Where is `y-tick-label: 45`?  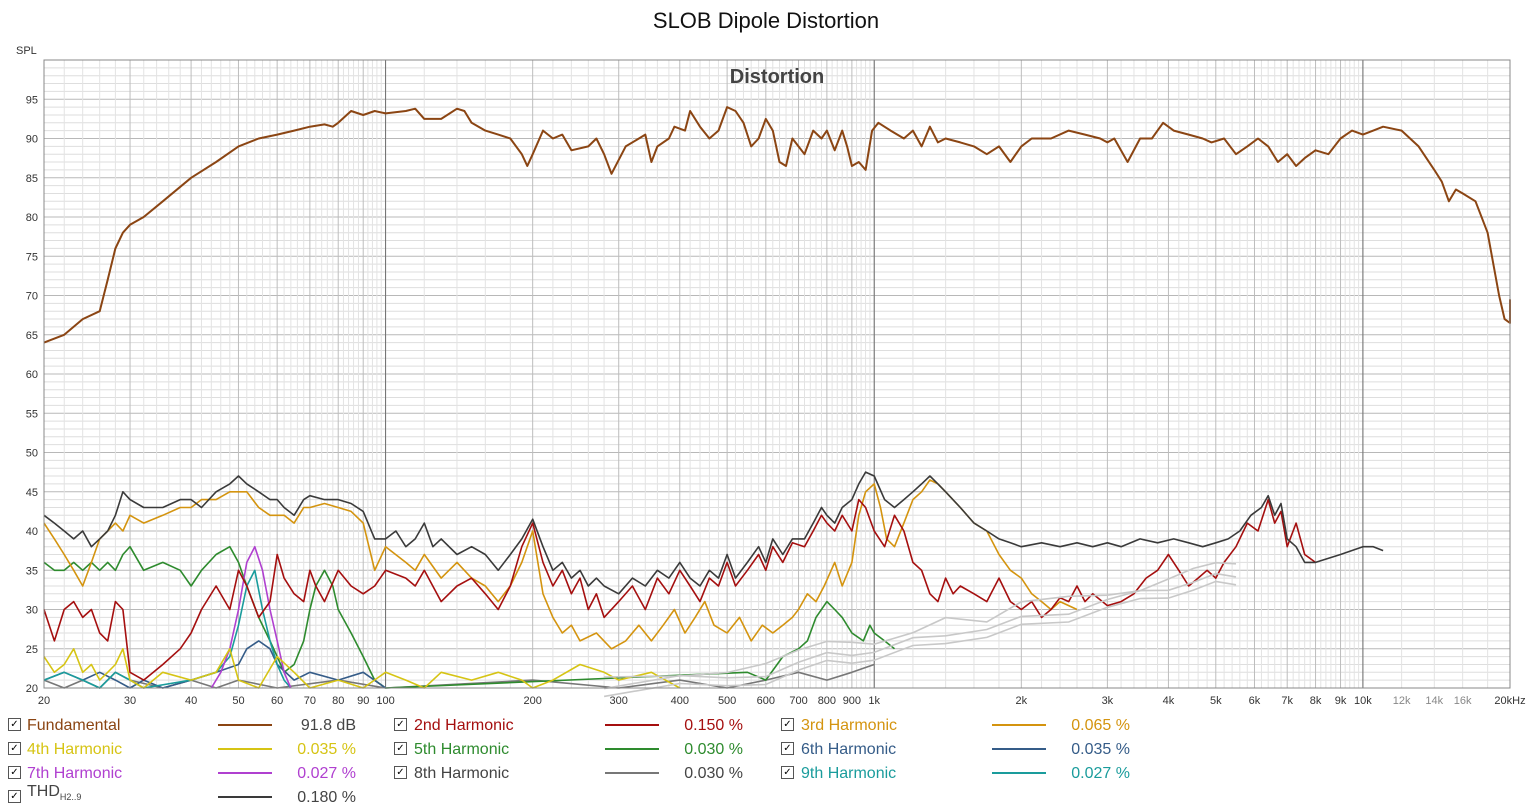 y-tick-label: 45 is located at coordinates (32, 493).